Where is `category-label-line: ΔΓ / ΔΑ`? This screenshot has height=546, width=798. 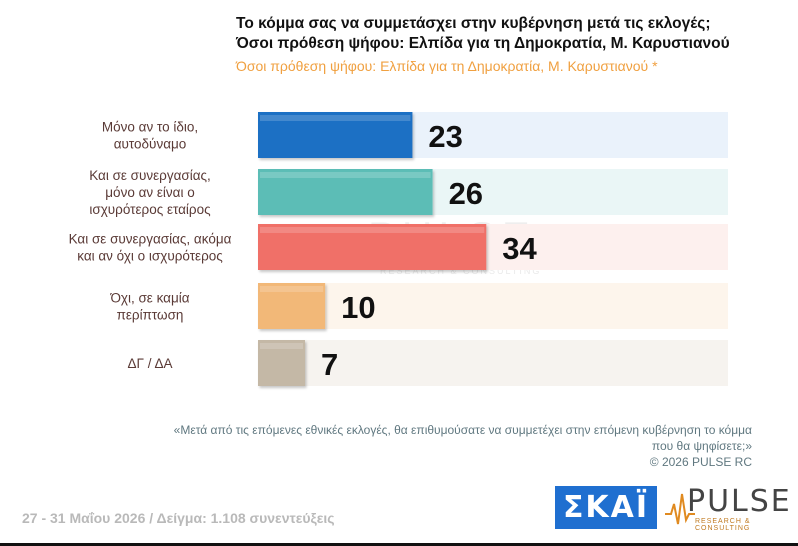 category-label-line: ΔΓ / ΔΑ is located at coordinates (150, 363).